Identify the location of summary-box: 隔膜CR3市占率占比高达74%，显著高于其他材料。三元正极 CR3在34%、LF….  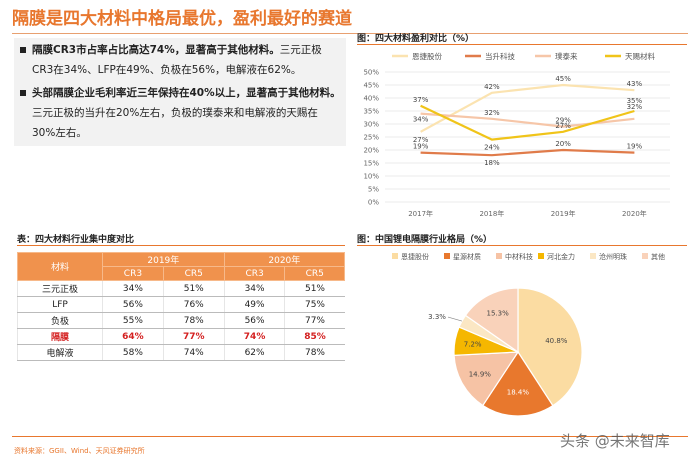
(180, 92).